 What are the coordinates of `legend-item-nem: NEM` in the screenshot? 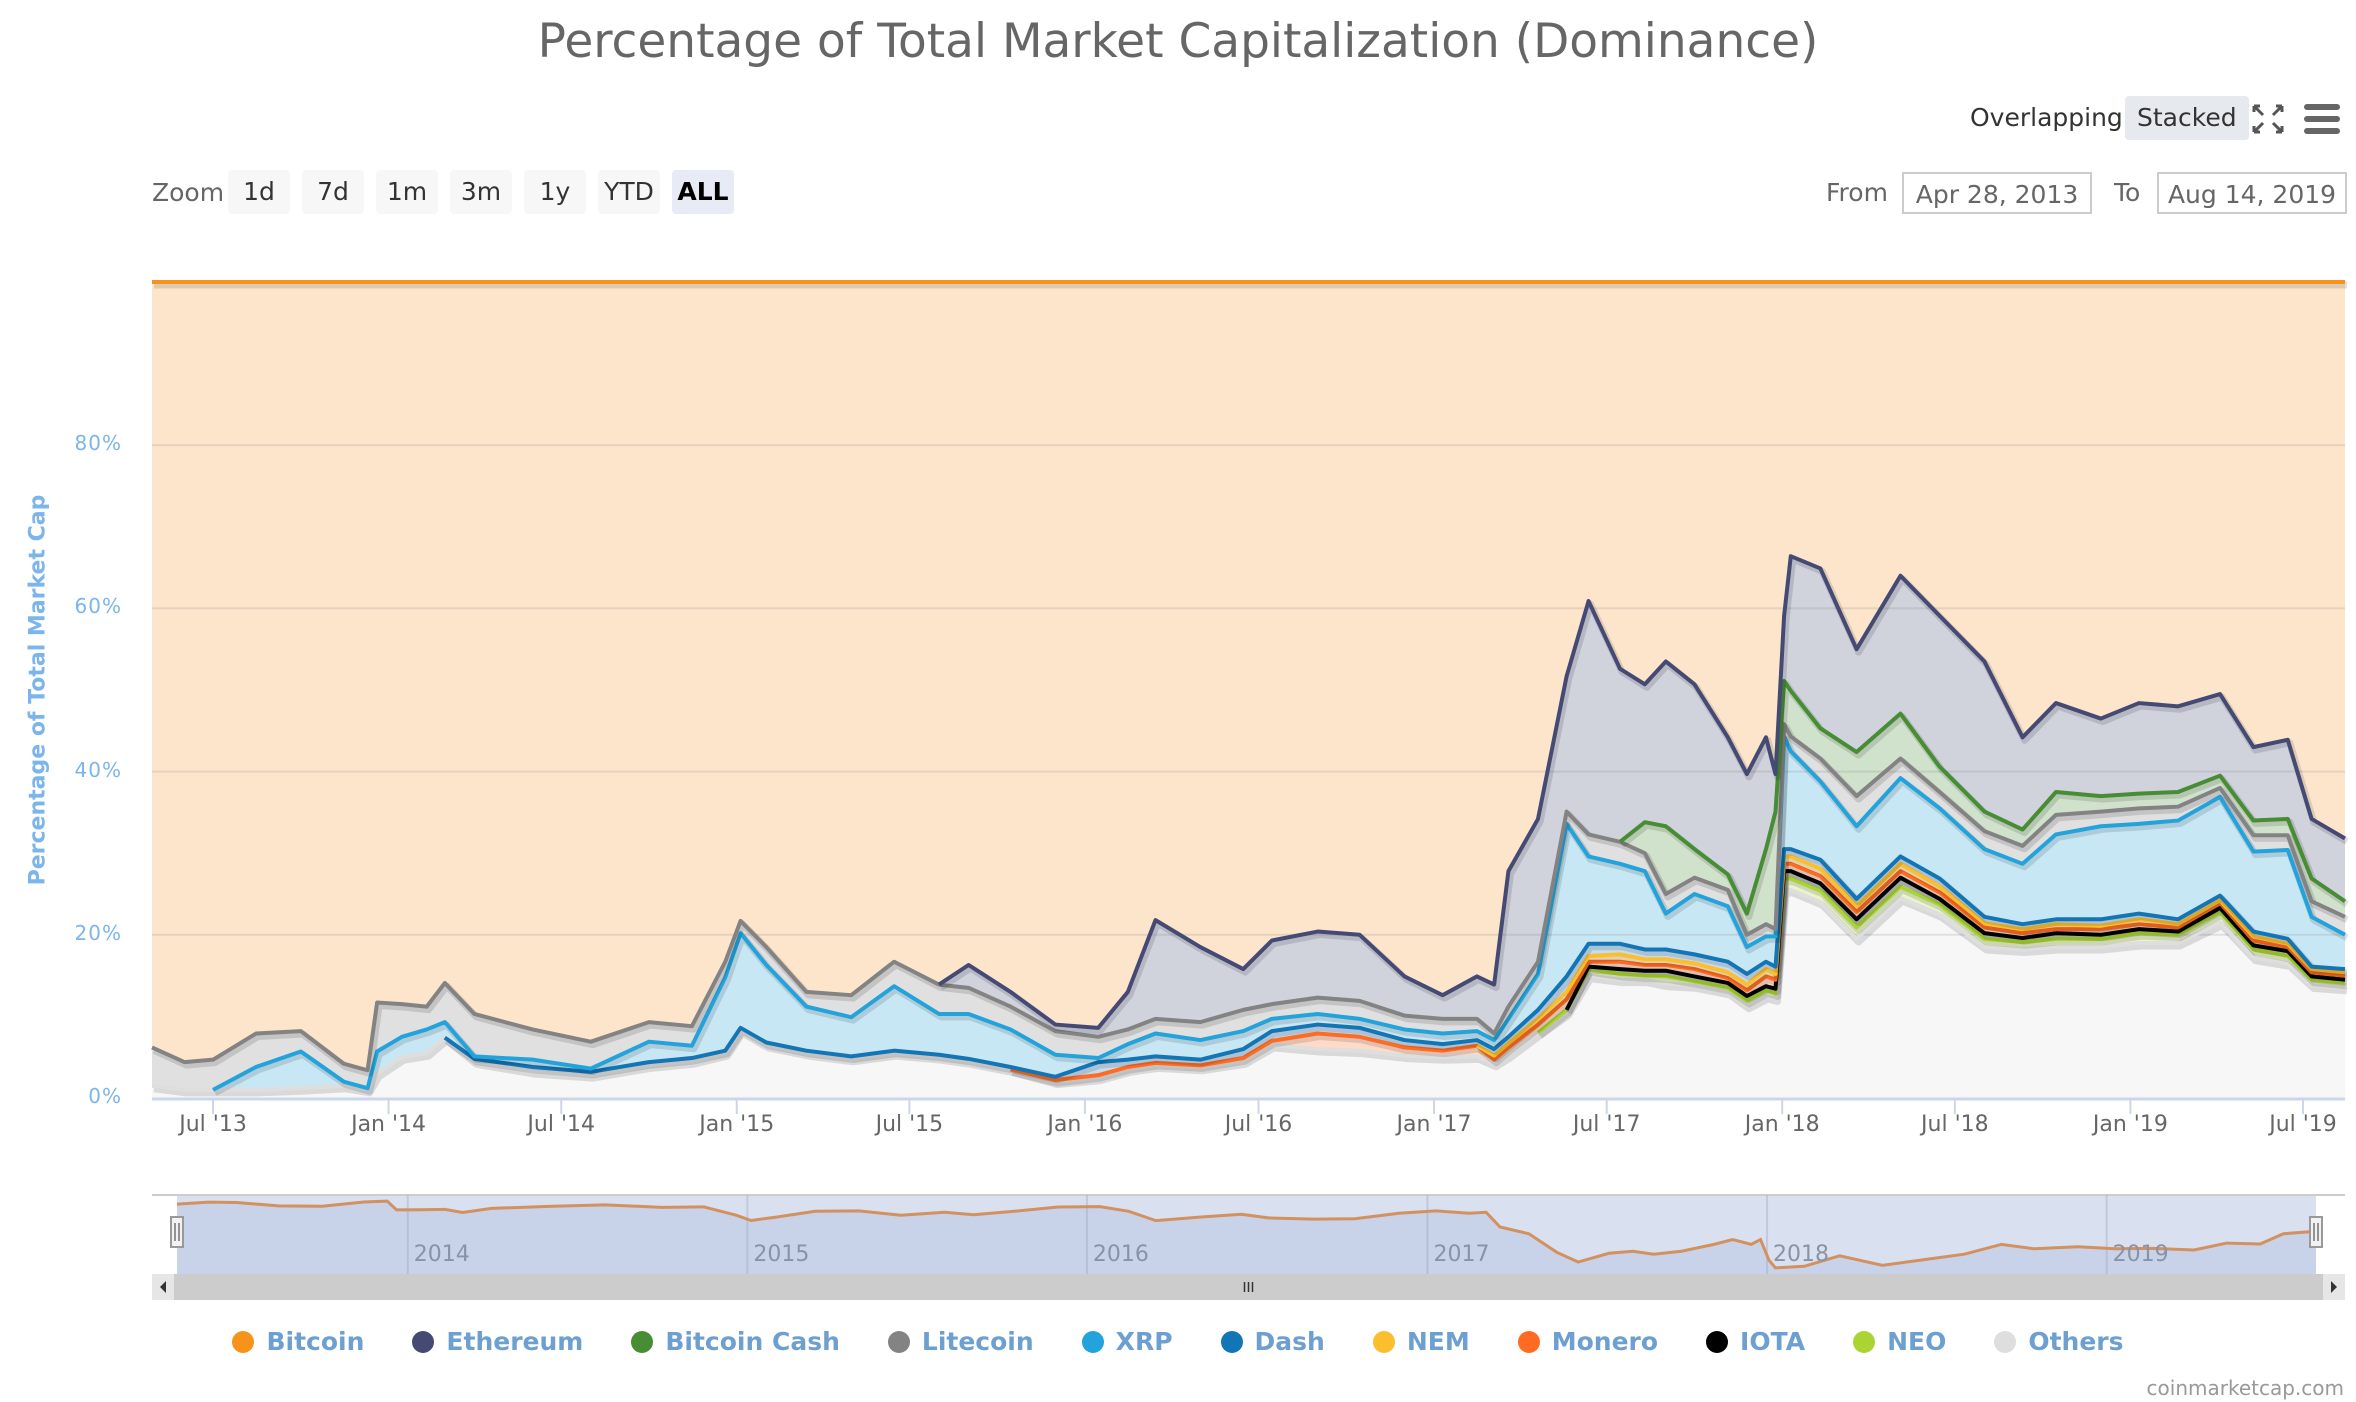 It's located at (1421, 1341).